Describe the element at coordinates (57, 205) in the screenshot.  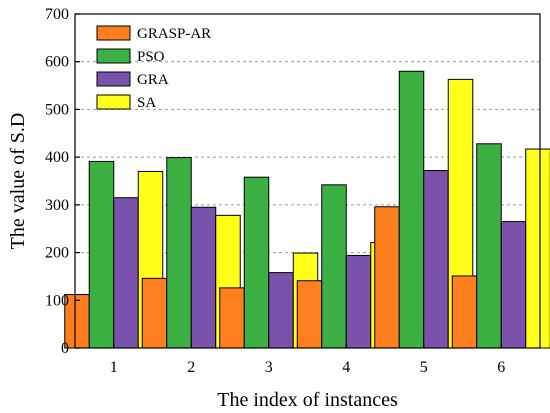
I see `y-tick-label: 300` at that location.